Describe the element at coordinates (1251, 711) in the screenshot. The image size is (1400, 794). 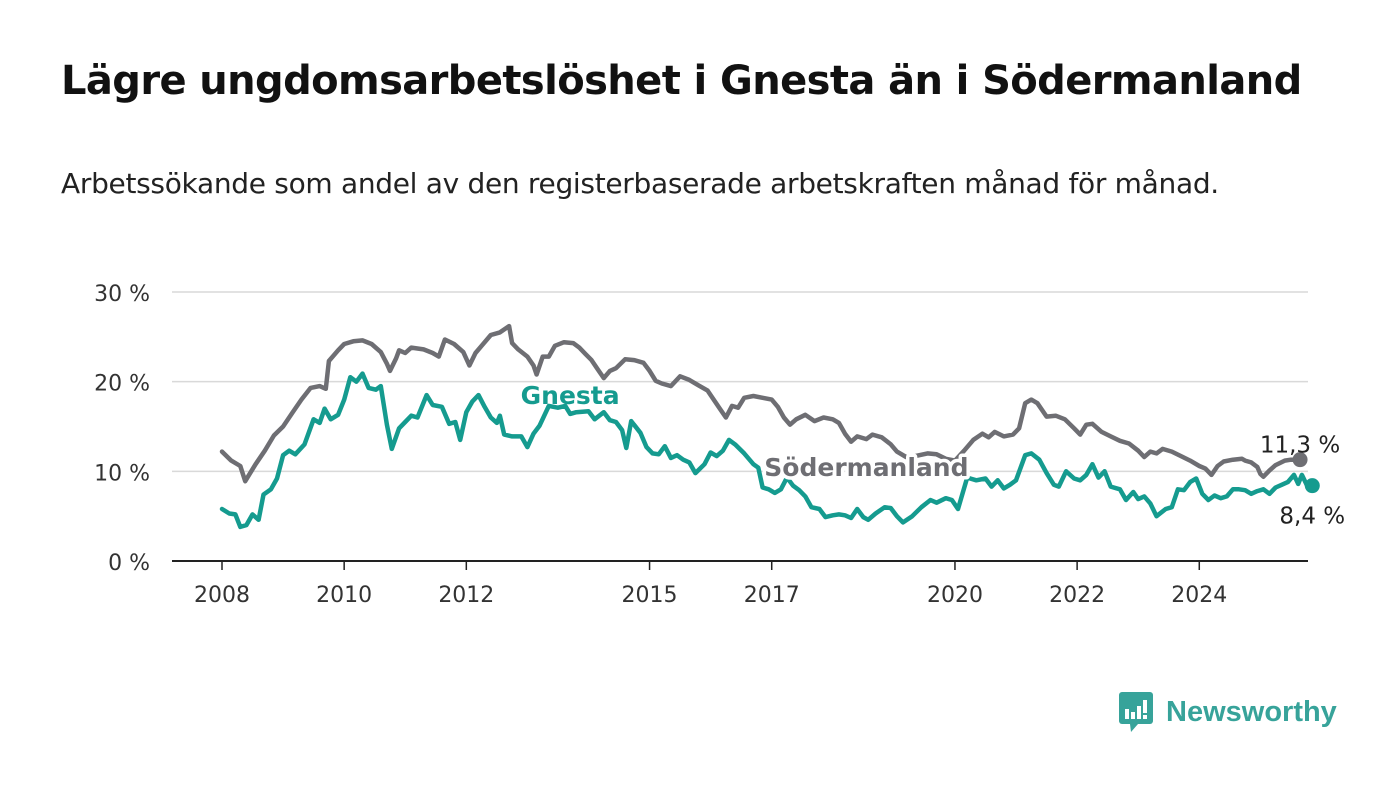
I see `brand-name: Newsworthy` at that location.